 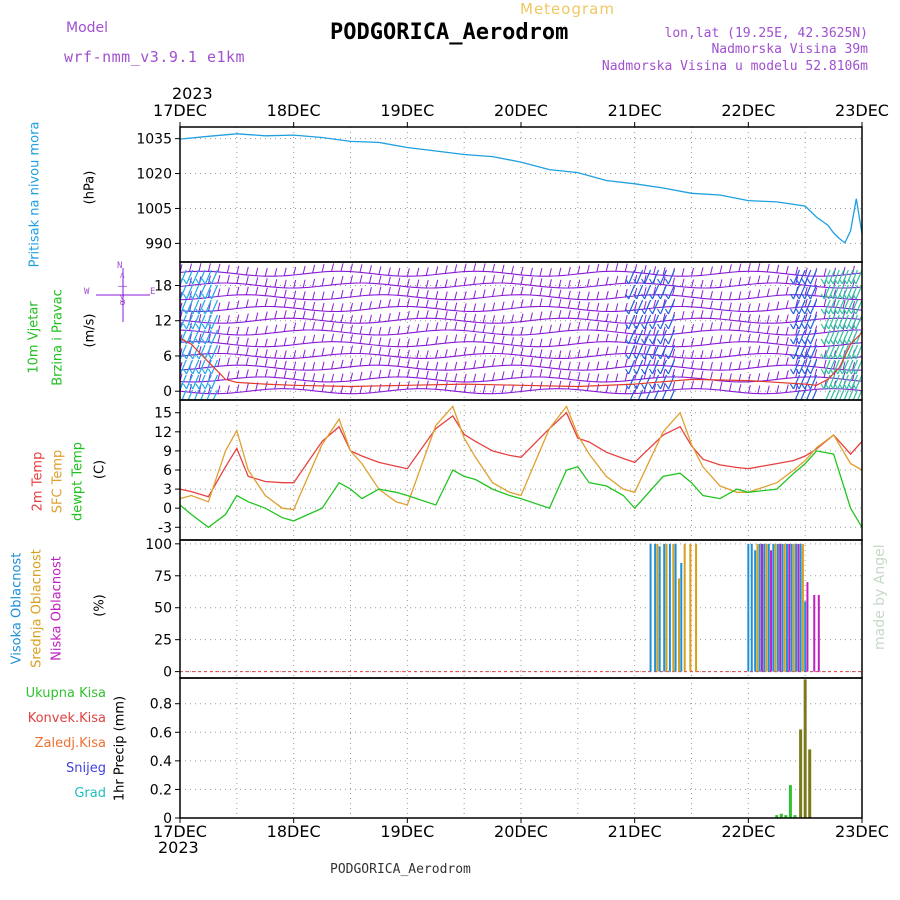 I want to click on precip-panel-ytick-label: 0, so click(x=167, y=819).